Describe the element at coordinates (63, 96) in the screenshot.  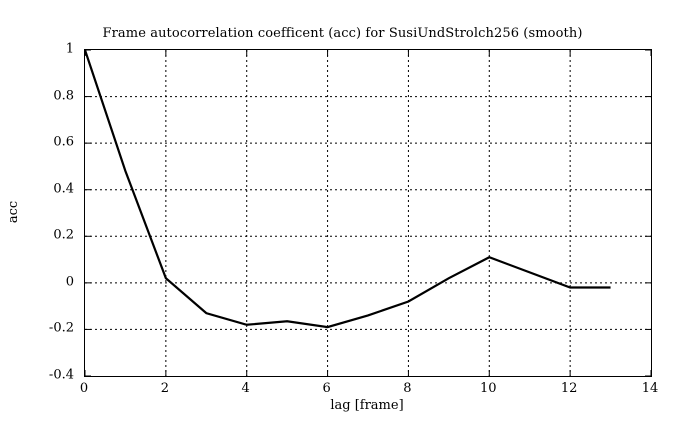
I see `y-tick-label: 0.8` at that location.